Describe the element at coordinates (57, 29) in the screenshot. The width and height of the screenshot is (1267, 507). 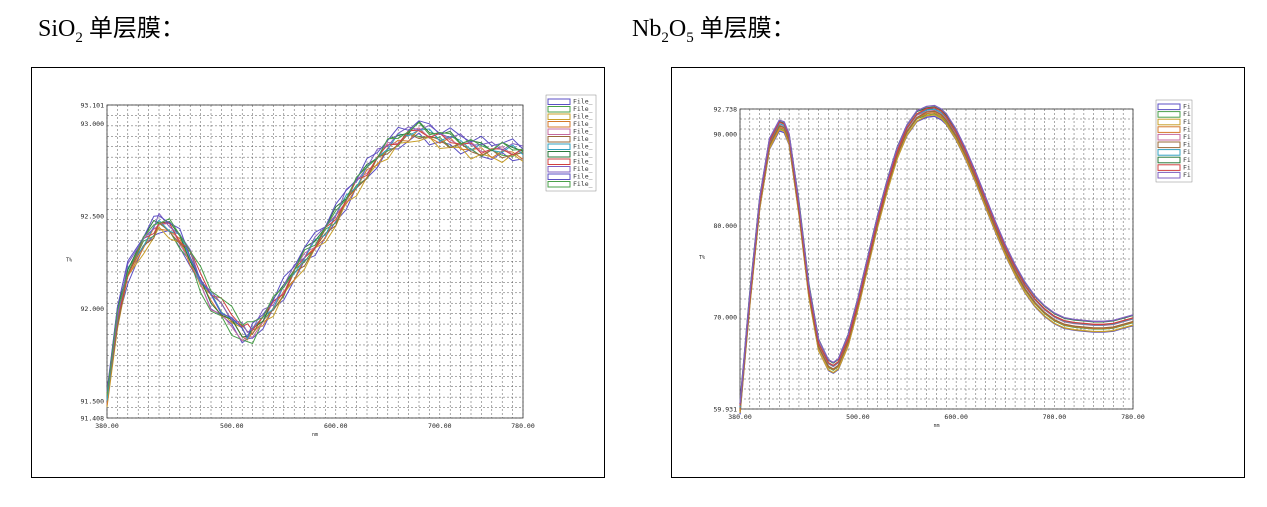
I see `sio2-heading-pre: SiO` at that location.